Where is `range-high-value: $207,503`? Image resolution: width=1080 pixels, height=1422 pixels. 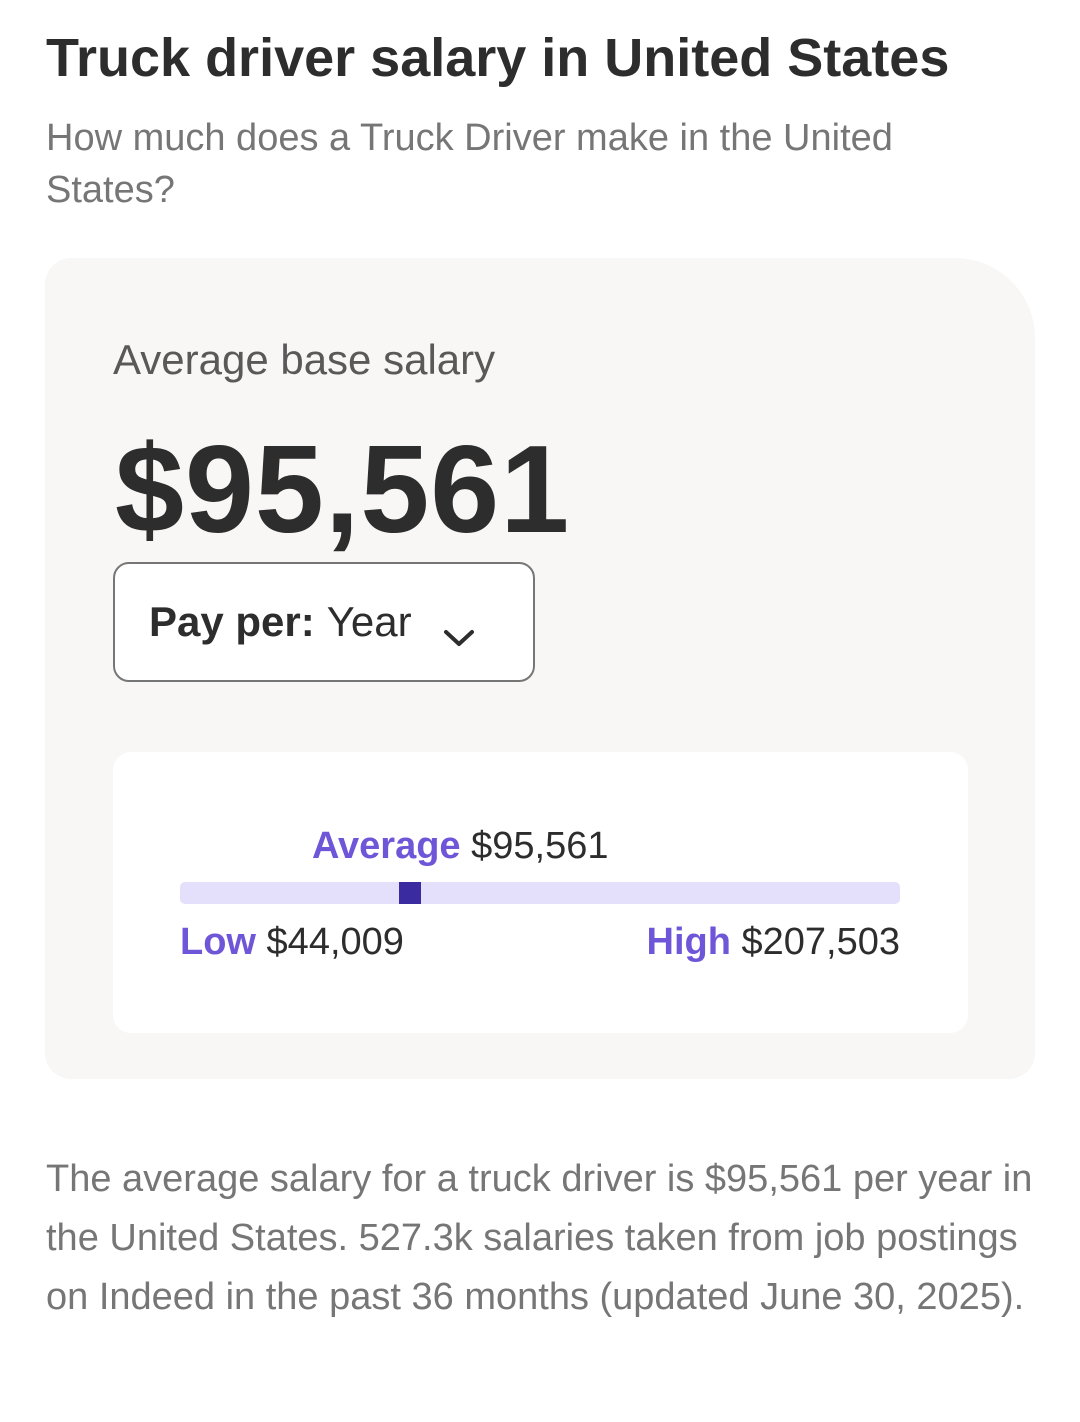 range-high-value: $207,503 is located at coordinates (821, 942).